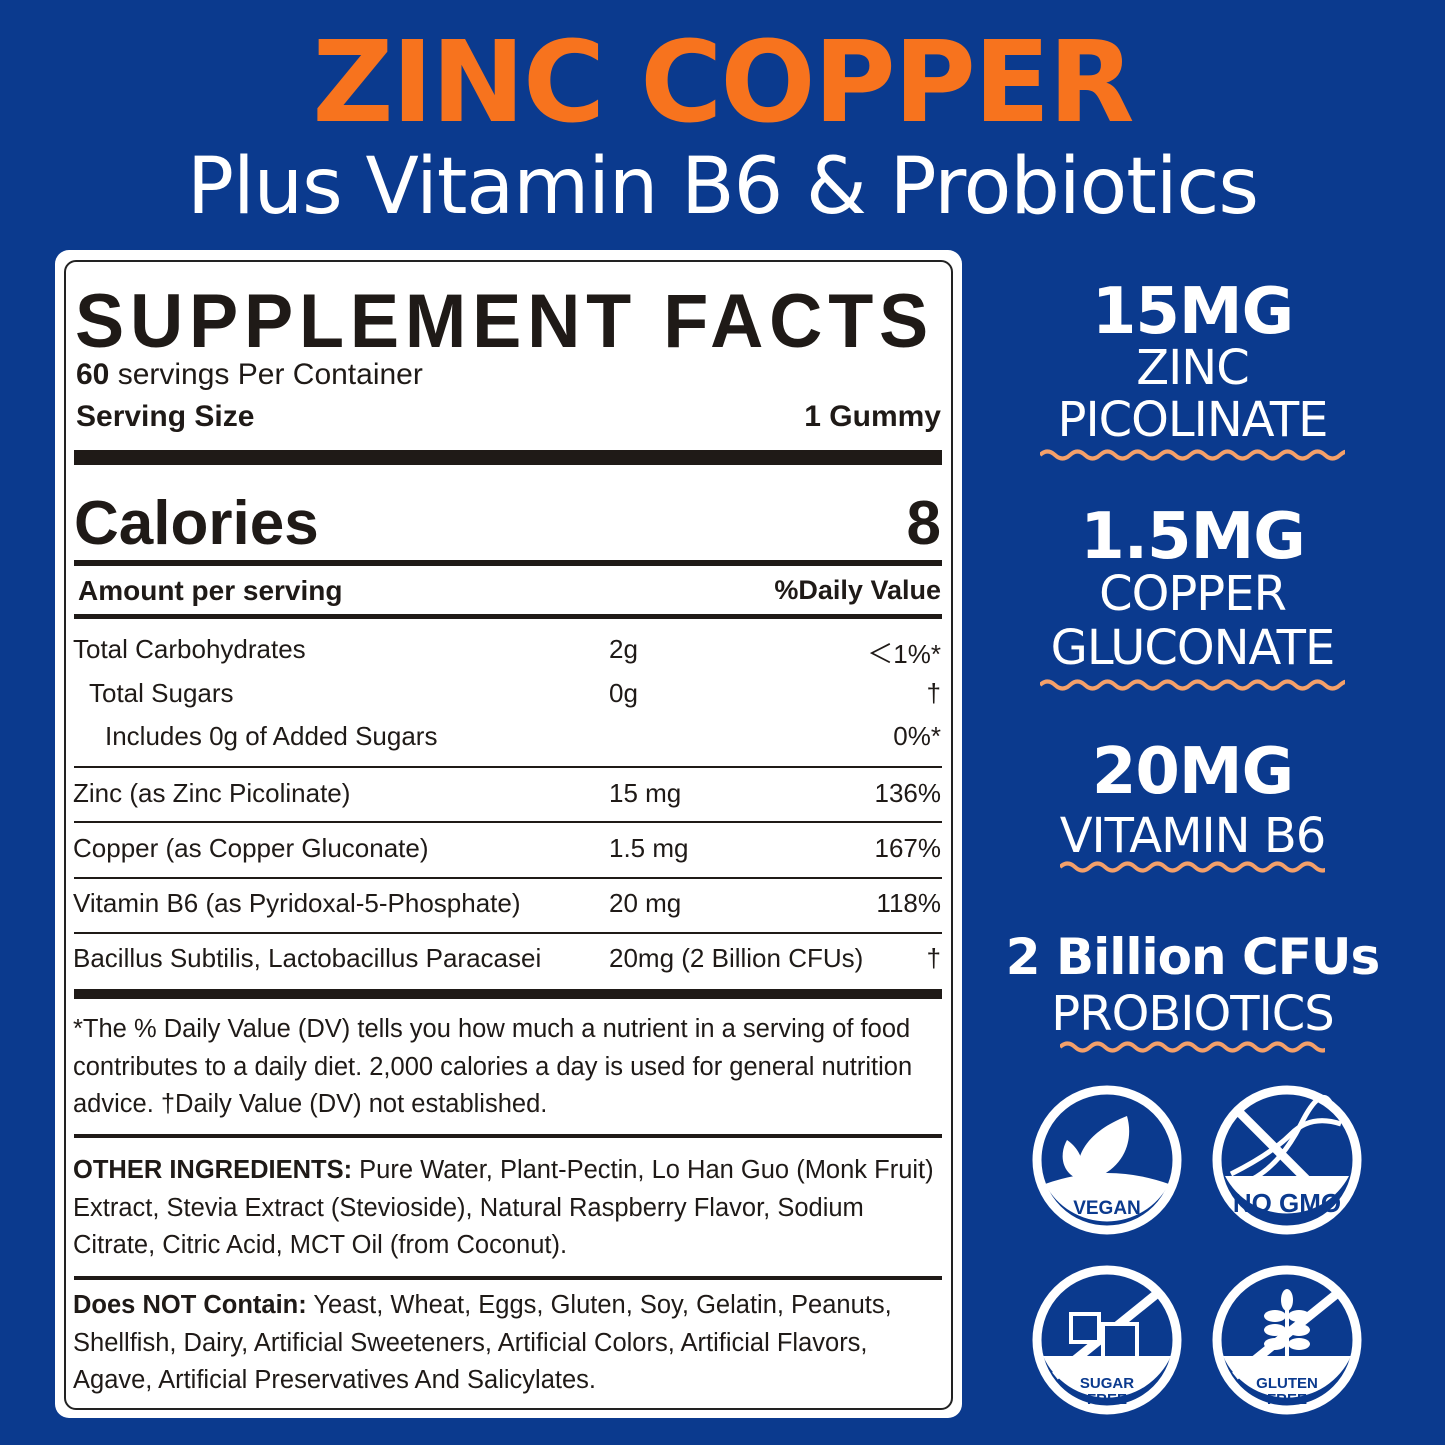 This screenshot has height=1445, width=1445. I want to click on nutrient-amount: 20 mg, so click(645, 903).